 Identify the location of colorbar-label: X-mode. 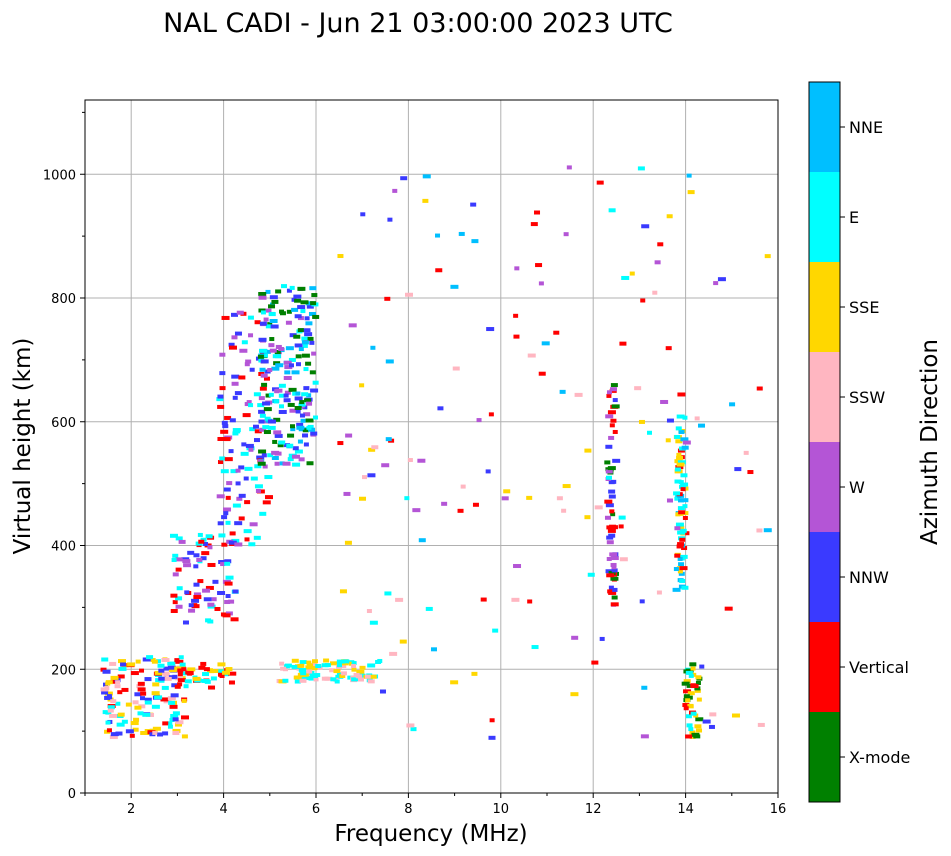
(879, 757).